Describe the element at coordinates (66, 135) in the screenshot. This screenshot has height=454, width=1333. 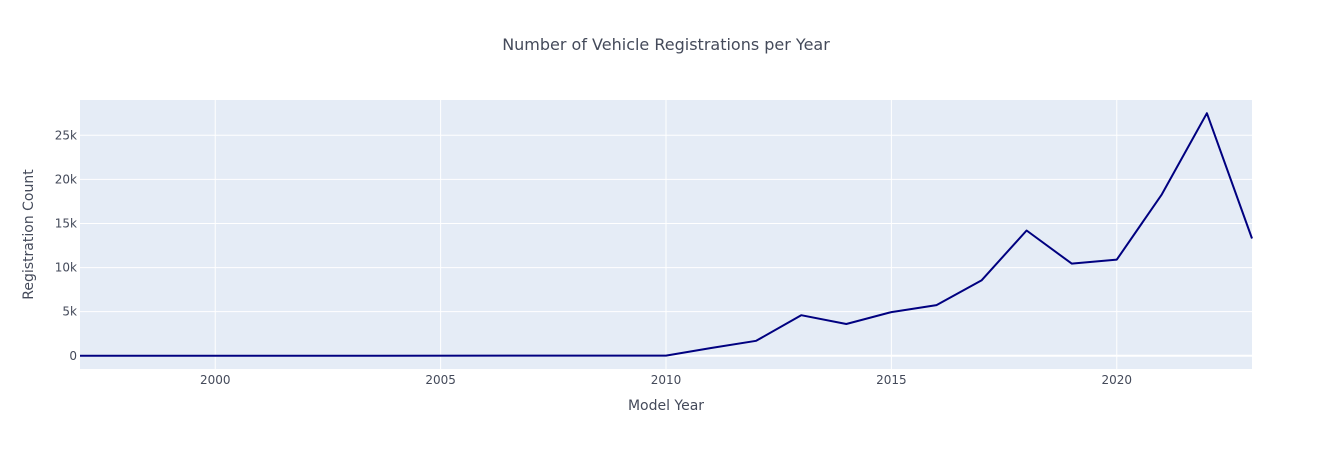
I see `y-tick-label: 25k` at that location.